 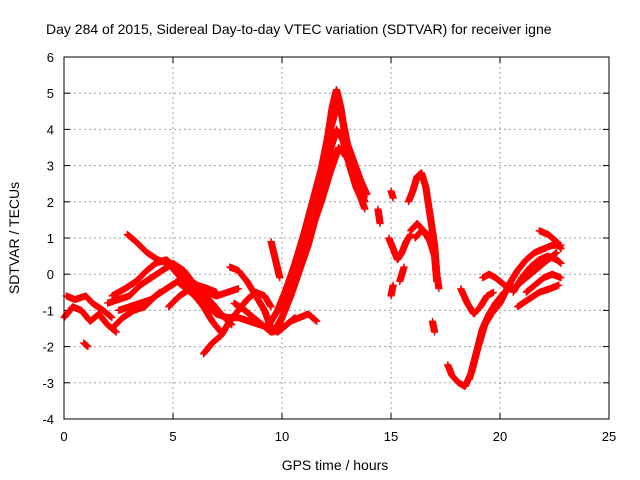 I want to click on y-tick-label: 3, so click(x=50, y=166).